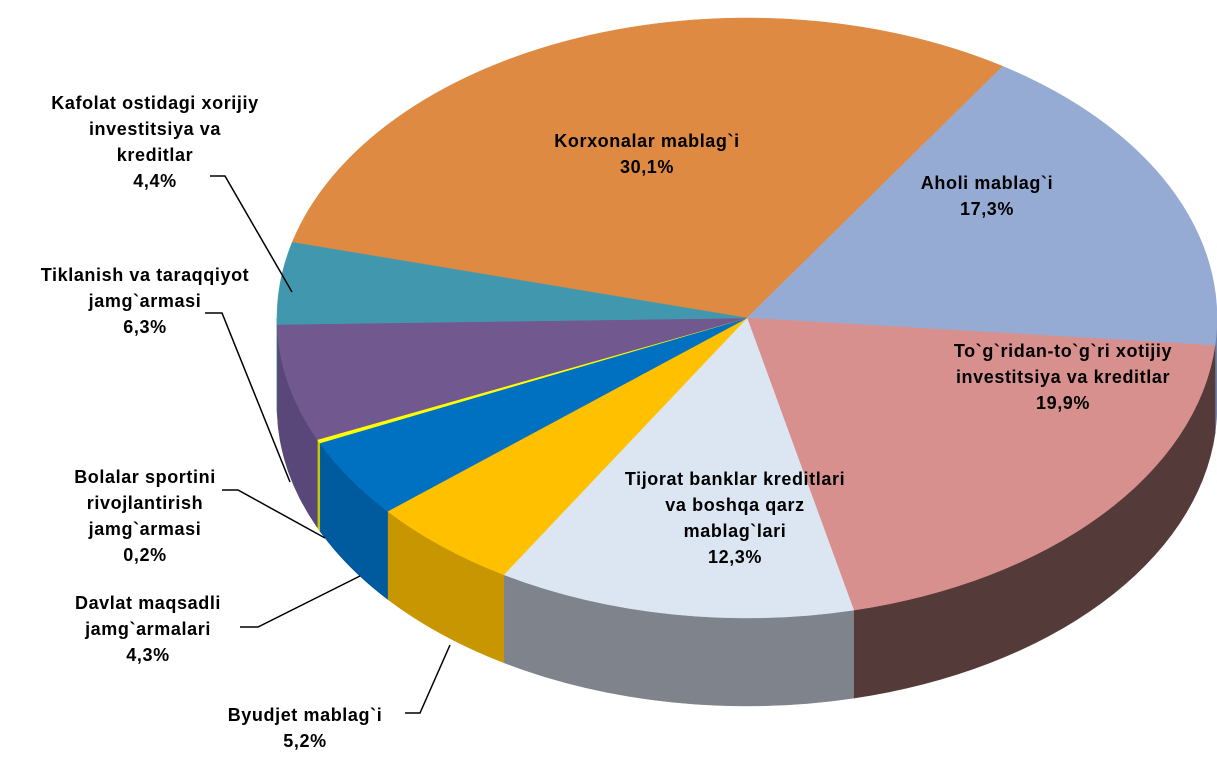 Image resolution: width=1217 pixels, height=763 pixels. I want to click on value-label: 0,2%, so click(145, 555).